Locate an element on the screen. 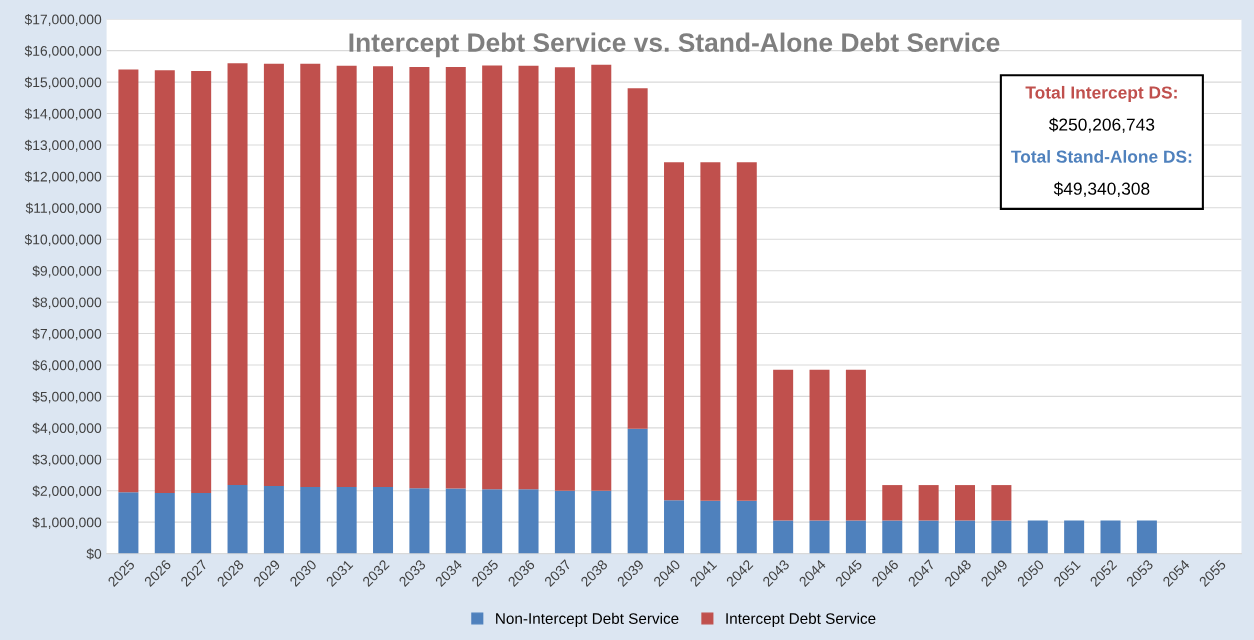 This screenshot has height=640, width=1254. y-tick-label: $5,000,000 is located at coordinates (67, 397).